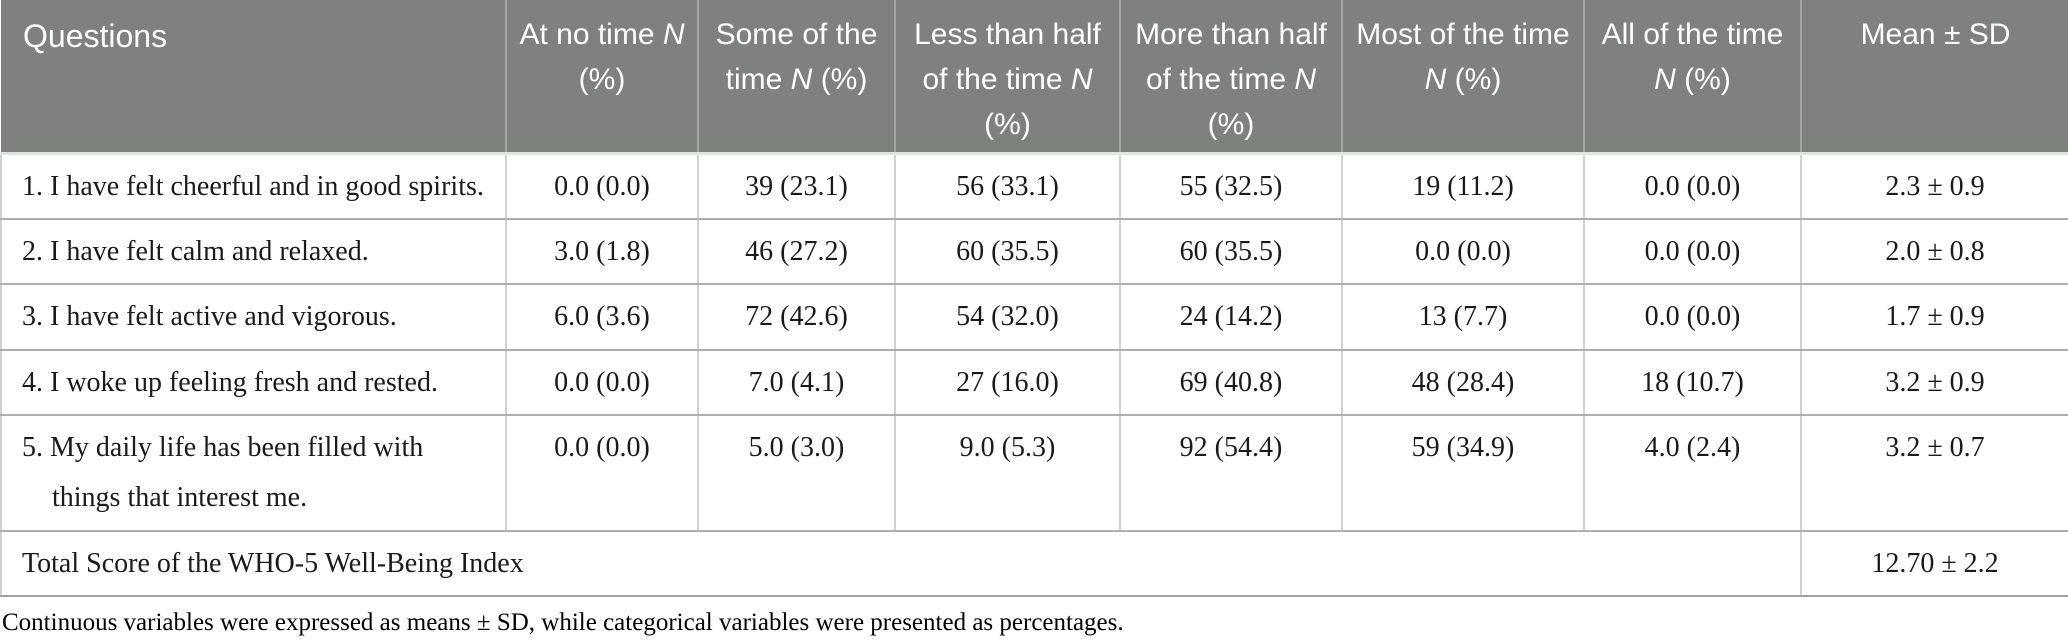  Describe the element at coordinates (1692, 34) in the screenshot. I see `header-label: All of the time` at that location.